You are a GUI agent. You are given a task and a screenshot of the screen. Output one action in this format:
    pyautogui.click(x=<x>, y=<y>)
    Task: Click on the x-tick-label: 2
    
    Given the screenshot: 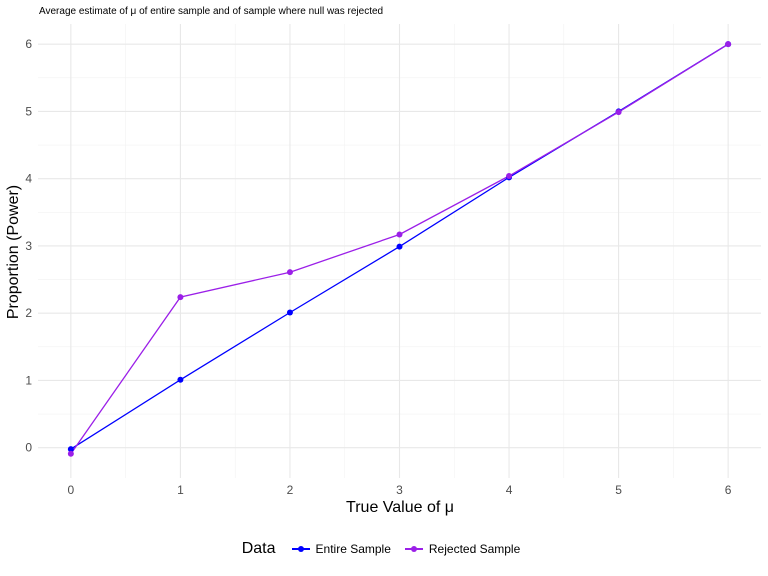 What is the action you would take?
    pyautogui.click(x=290, y=490)
    